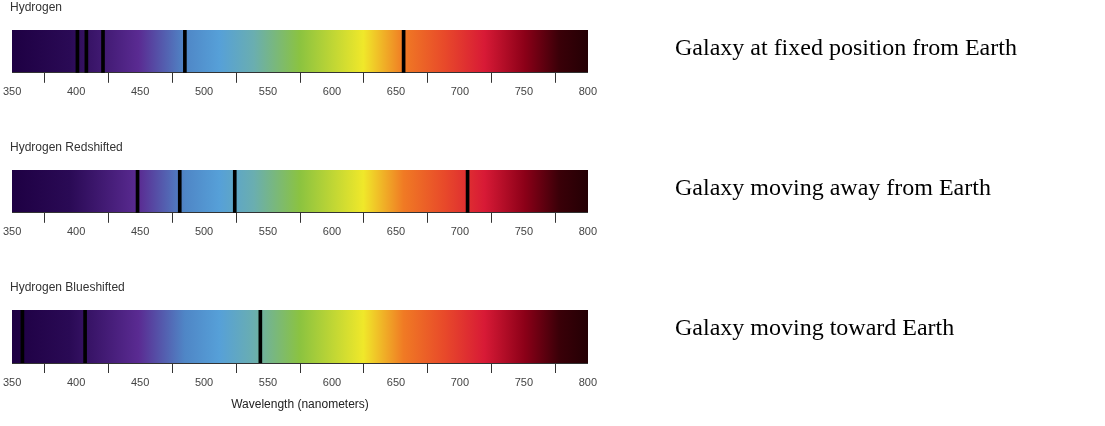 The image size is (1105, 426). I want to click on text: Galaxy moving away from Earth, so click(833, 187).